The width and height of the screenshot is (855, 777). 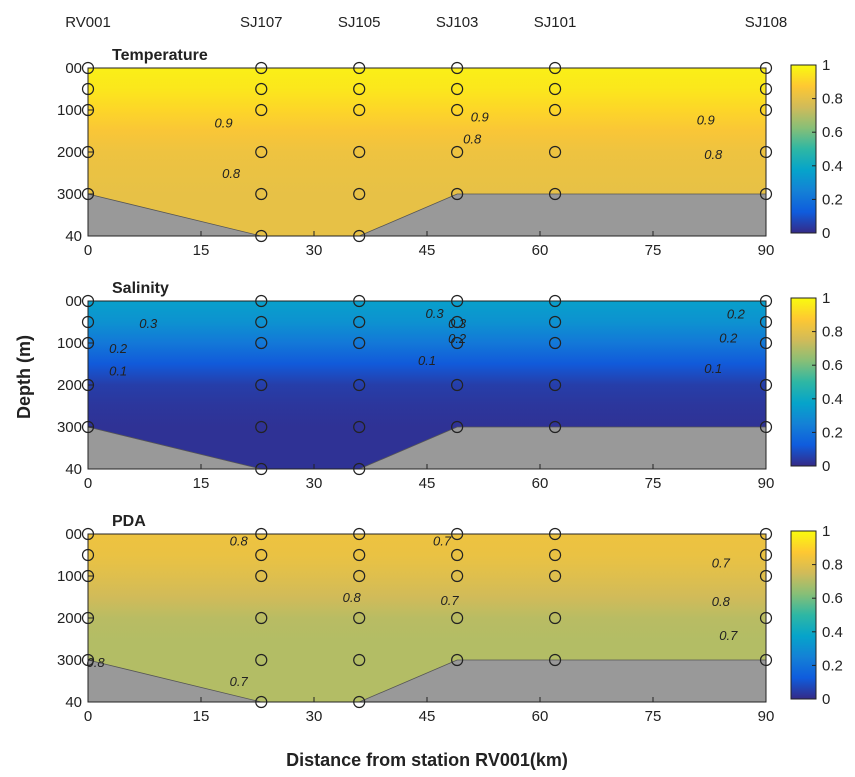 I want to click on y-tick-label: 200, so click(x=69, y=618).